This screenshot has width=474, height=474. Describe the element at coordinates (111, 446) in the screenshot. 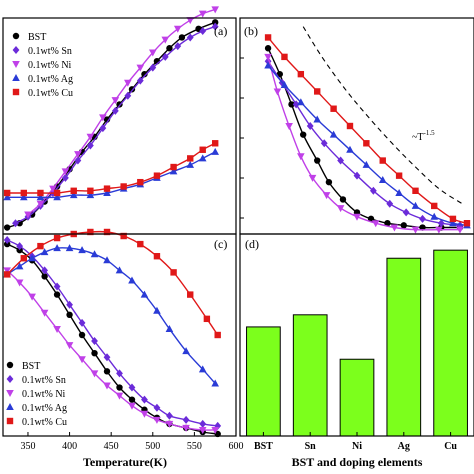

I see `panel-c-tick-label-2: 450` at that location.